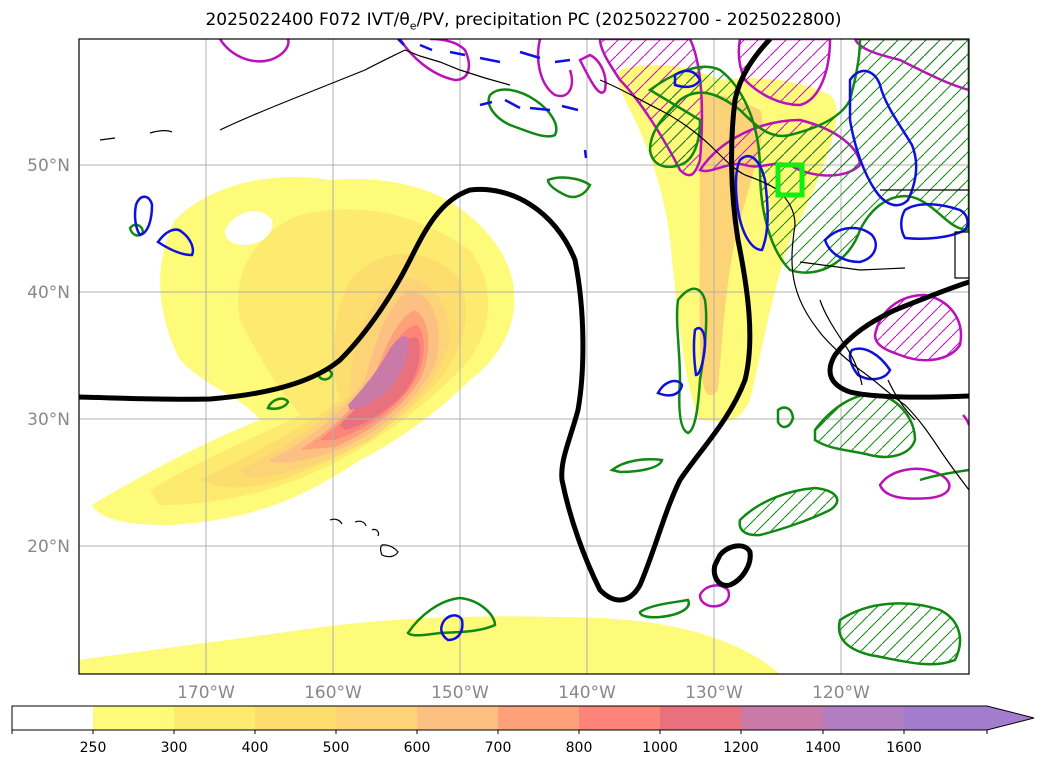 The width and height of the screenshot is (1047, 767). What do you see at coordinates (255, 748) in the screenshot?
I see `colorbar-tick-label: 400` at bounding box center [255, 748].